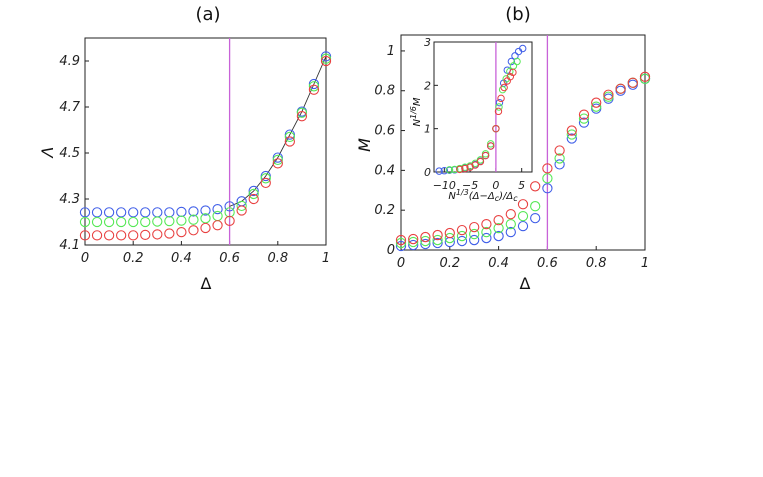  What do you see at coordinates (482, 196) in the screenshot?
I see `inset-xlabel-body: (Δ−Δ` at bounding box center [482, 196].